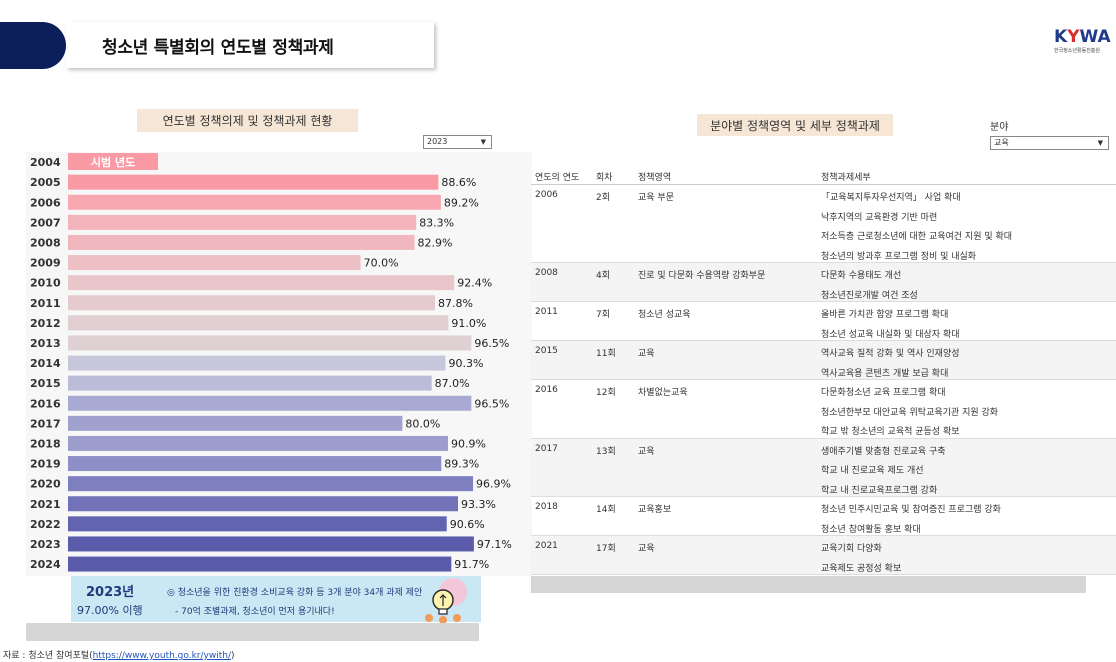 This screenshot has width=1116, height=662. What do you see at coordinates (214, 263) in the screenshot?
I see `bar-2009` at bounding box center [214, 263].